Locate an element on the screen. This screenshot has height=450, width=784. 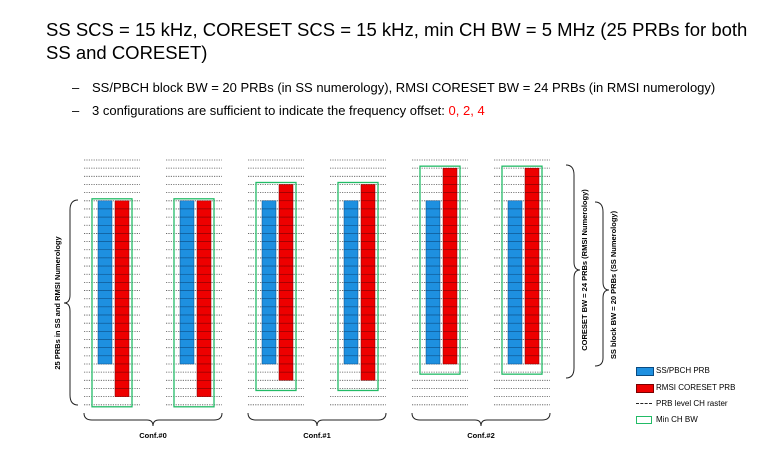
ssblock-bw-label: SS block BW = 20 PRBs (SS Numerology) is located at coordinates (613, 284).